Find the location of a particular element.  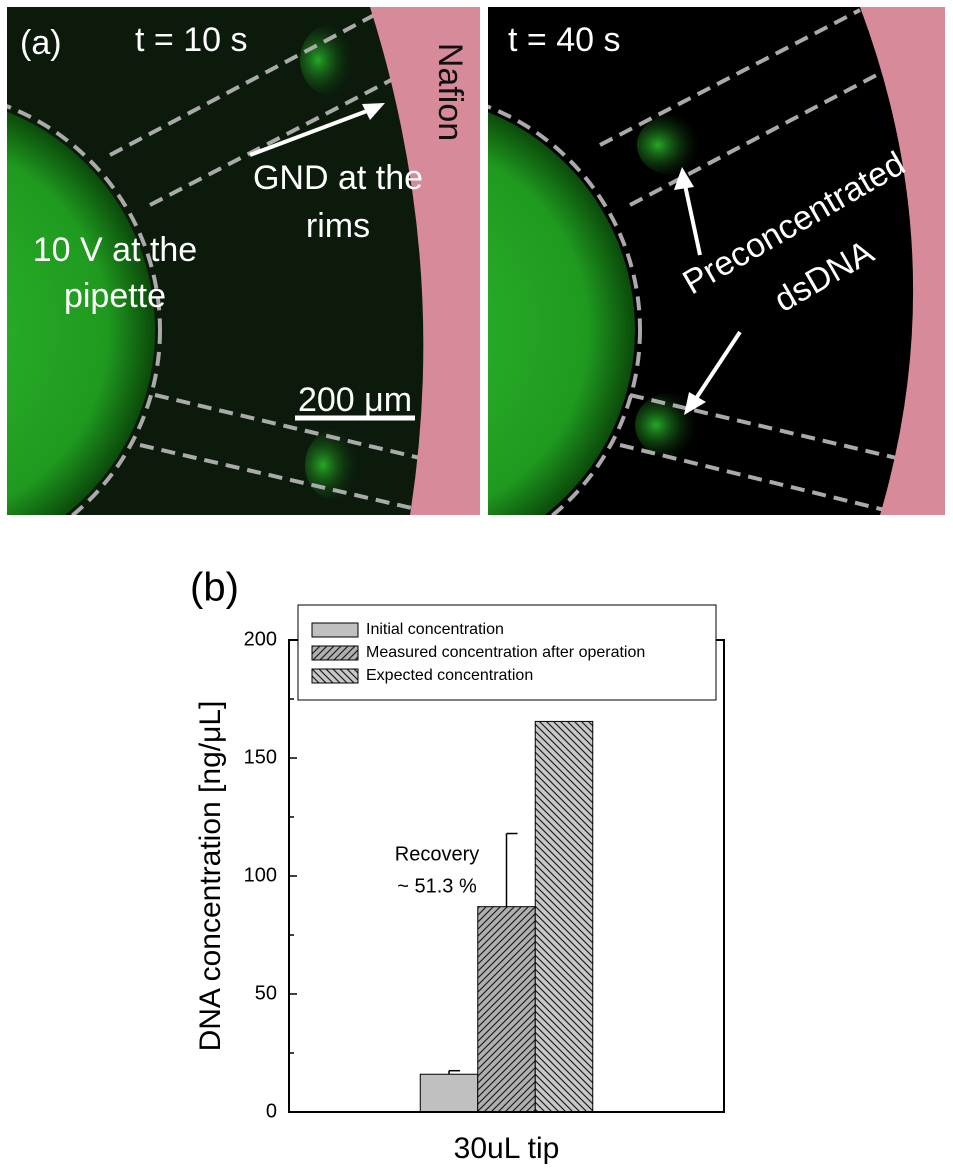

nafion-label: Nafion is located at coordinates (450, 92).